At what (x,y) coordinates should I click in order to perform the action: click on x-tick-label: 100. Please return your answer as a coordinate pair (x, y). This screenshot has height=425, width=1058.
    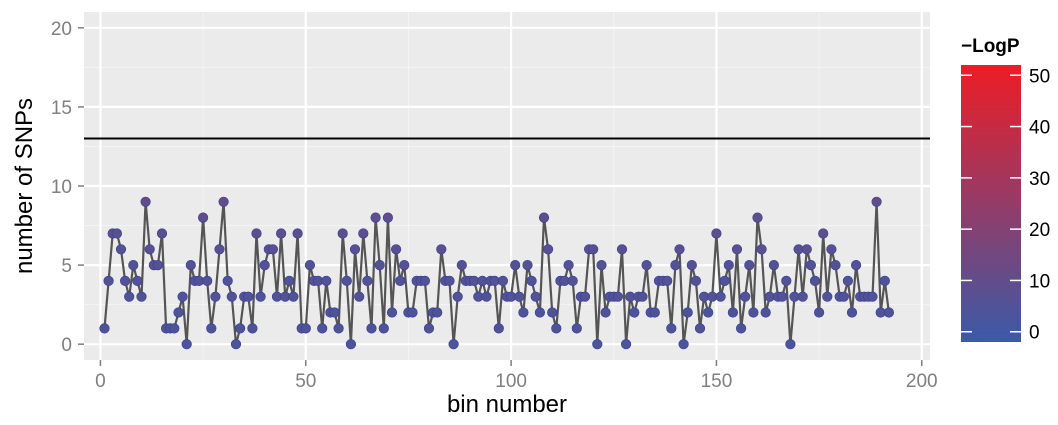
    Looking at the image, I should click on (511, 381).